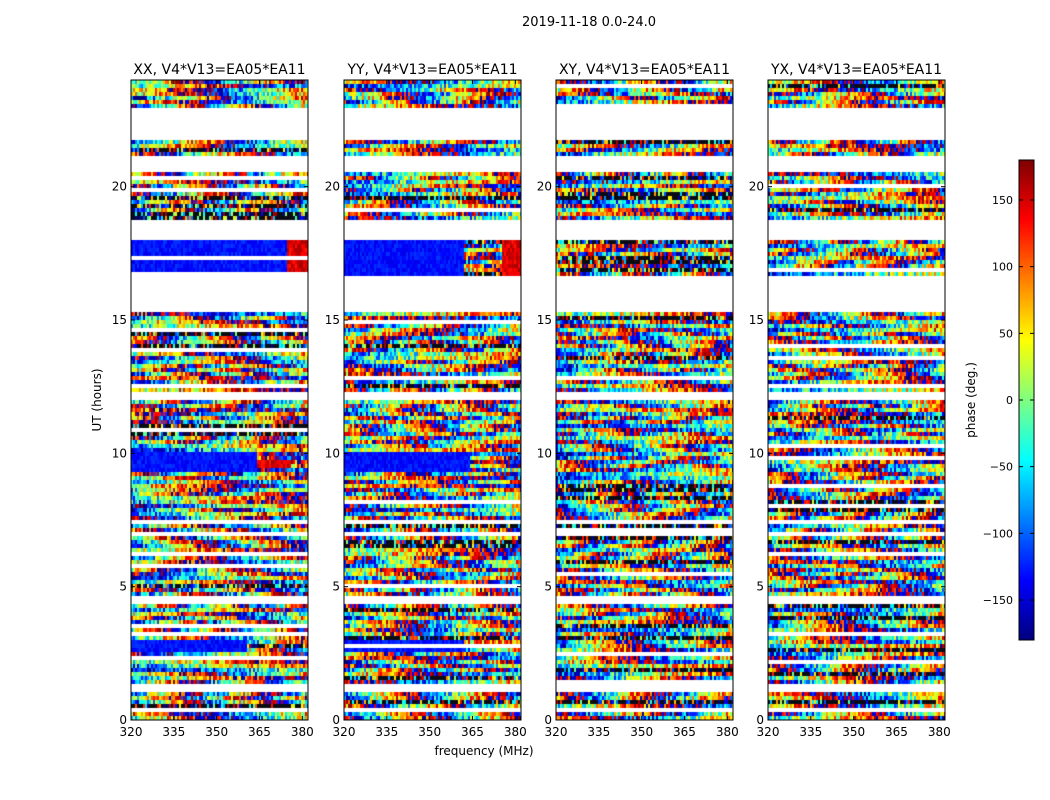  Describe the element at coordinates (1002, 267) in the screenshot. I see `colorbar-tick-label: 100` at that location.